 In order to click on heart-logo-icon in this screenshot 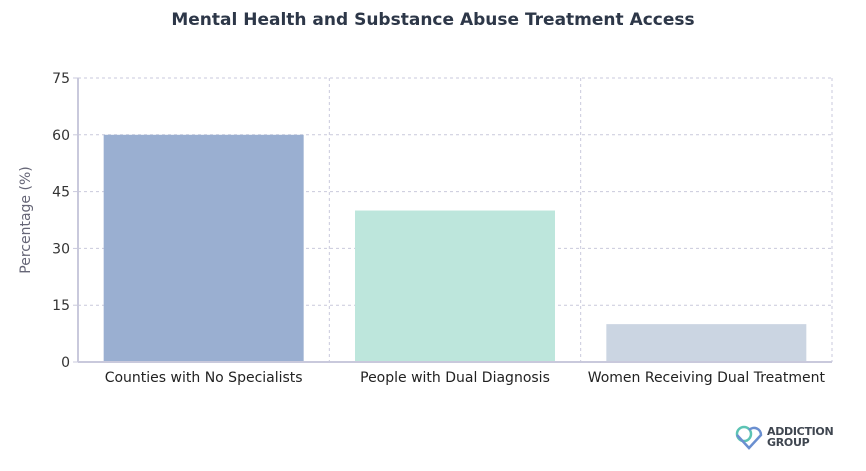, I will do `click(749, 437)`.